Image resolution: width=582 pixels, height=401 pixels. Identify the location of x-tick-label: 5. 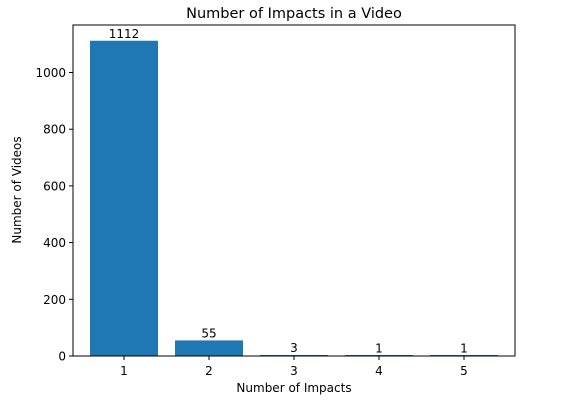
(464, 371).